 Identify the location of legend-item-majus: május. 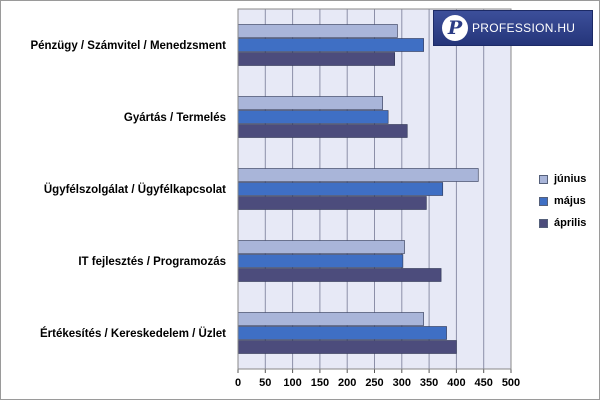
(569, 201).